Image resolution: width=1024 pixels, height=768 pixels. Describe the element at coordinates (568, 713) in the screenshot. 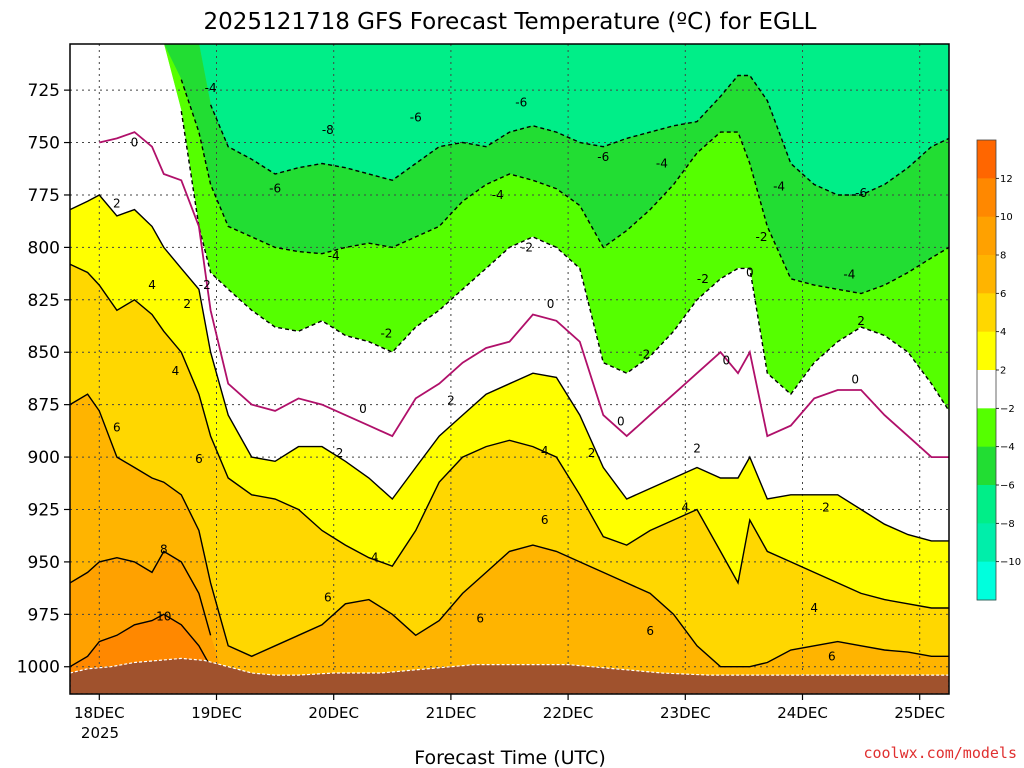

I see `x-tick-label: 22DEC` at that location.